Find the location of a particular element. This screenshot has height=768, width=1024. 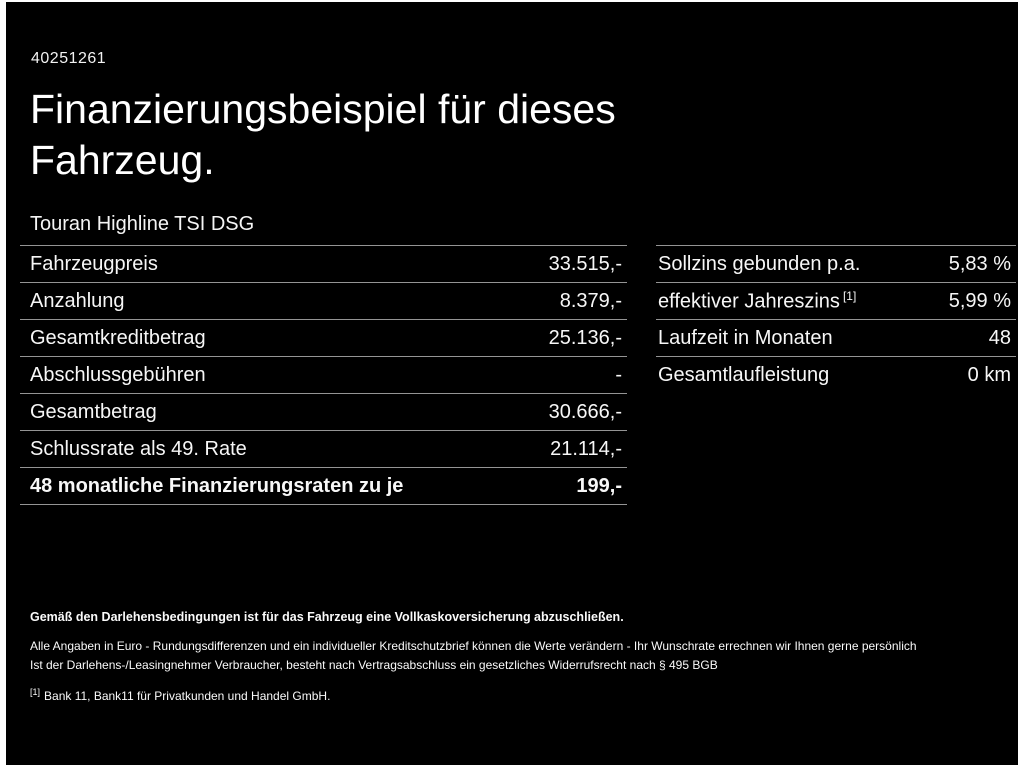

table-row-fahrzeugpreis: Fahrzeugpreis 33.515,- is located at coordinates (323, 263).